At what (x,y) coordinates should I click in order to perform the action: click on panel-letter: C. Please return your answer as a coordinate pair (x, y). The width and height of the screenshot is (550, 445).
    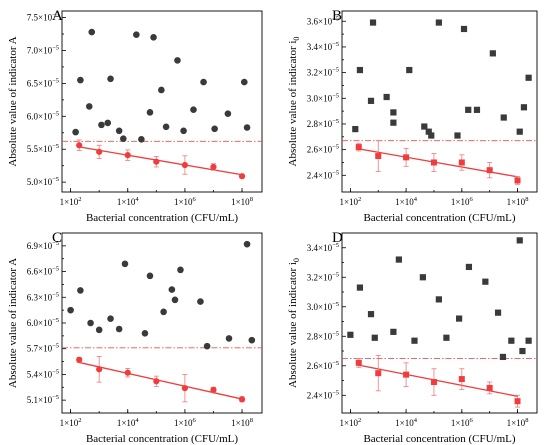
    Looking at the image, I should click on (57, 238).